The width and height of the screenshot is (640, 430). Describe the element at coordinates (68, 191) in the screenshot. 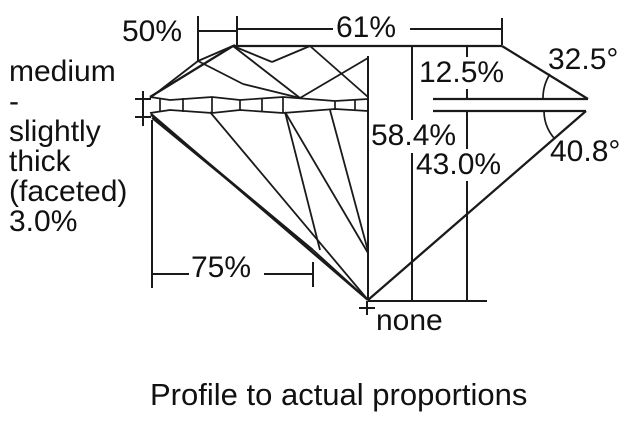

I see `girdle-note-line: (faceted)` at that location.